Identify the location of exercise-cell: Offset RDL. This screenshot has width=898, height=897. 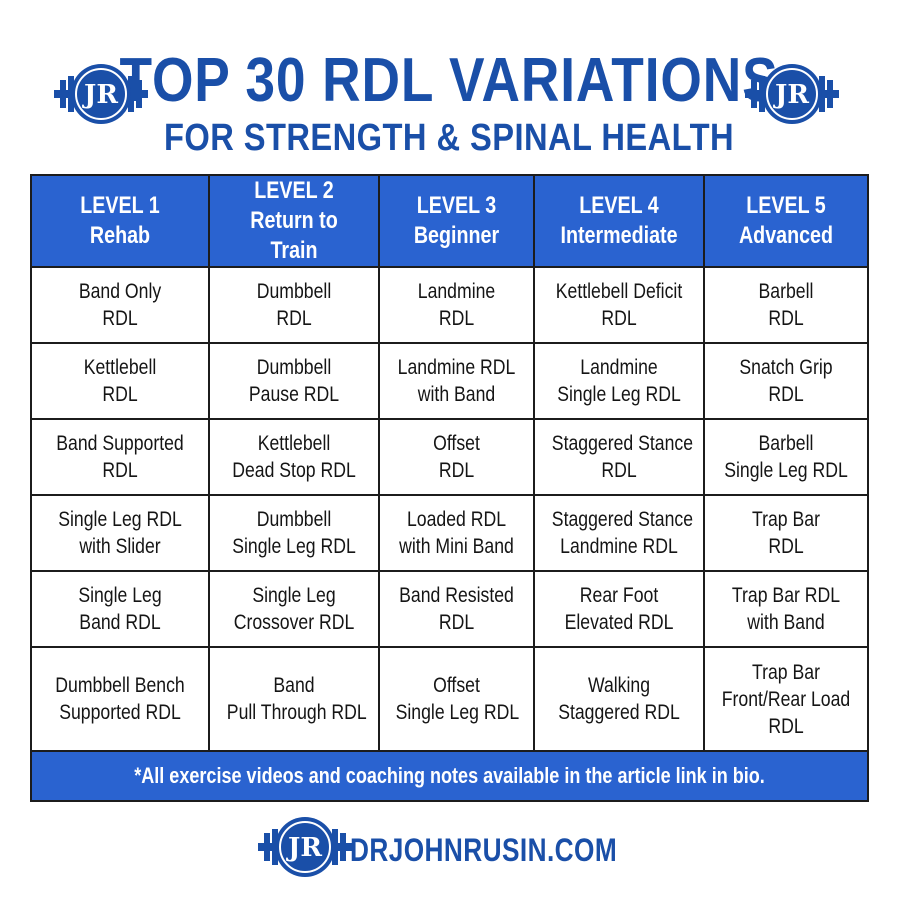
(456, 457).